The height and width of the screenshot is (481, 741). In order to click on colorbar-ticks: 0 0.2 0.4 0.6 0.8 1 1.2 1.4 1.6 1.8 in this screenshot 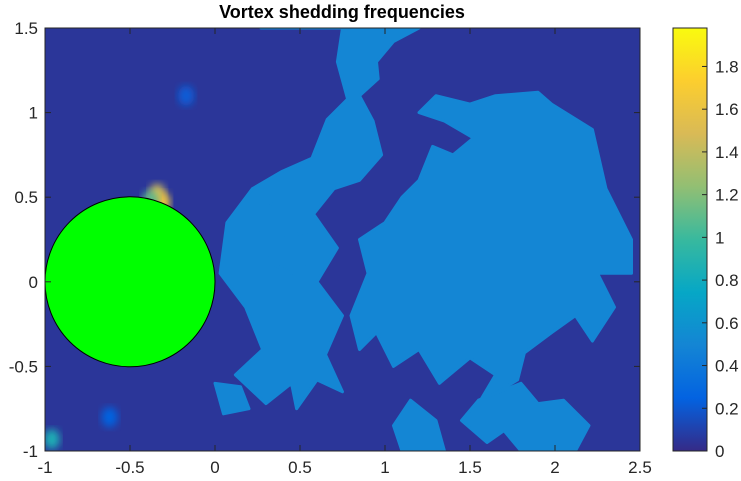, I will do `click(720, 259)`.